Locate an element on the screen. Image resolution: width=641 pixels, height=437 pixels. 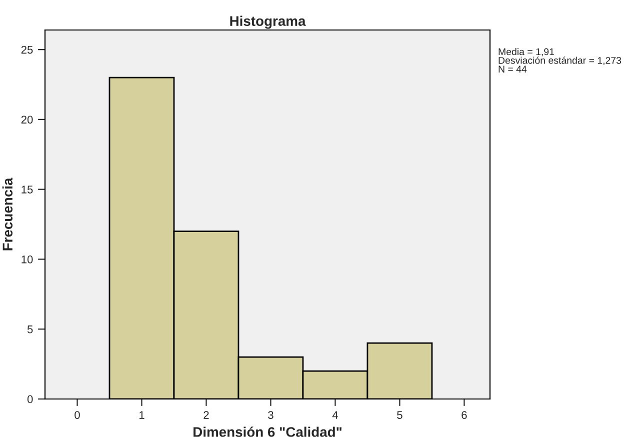
x-tick-label: 2 is located at coordinates (206, 415).